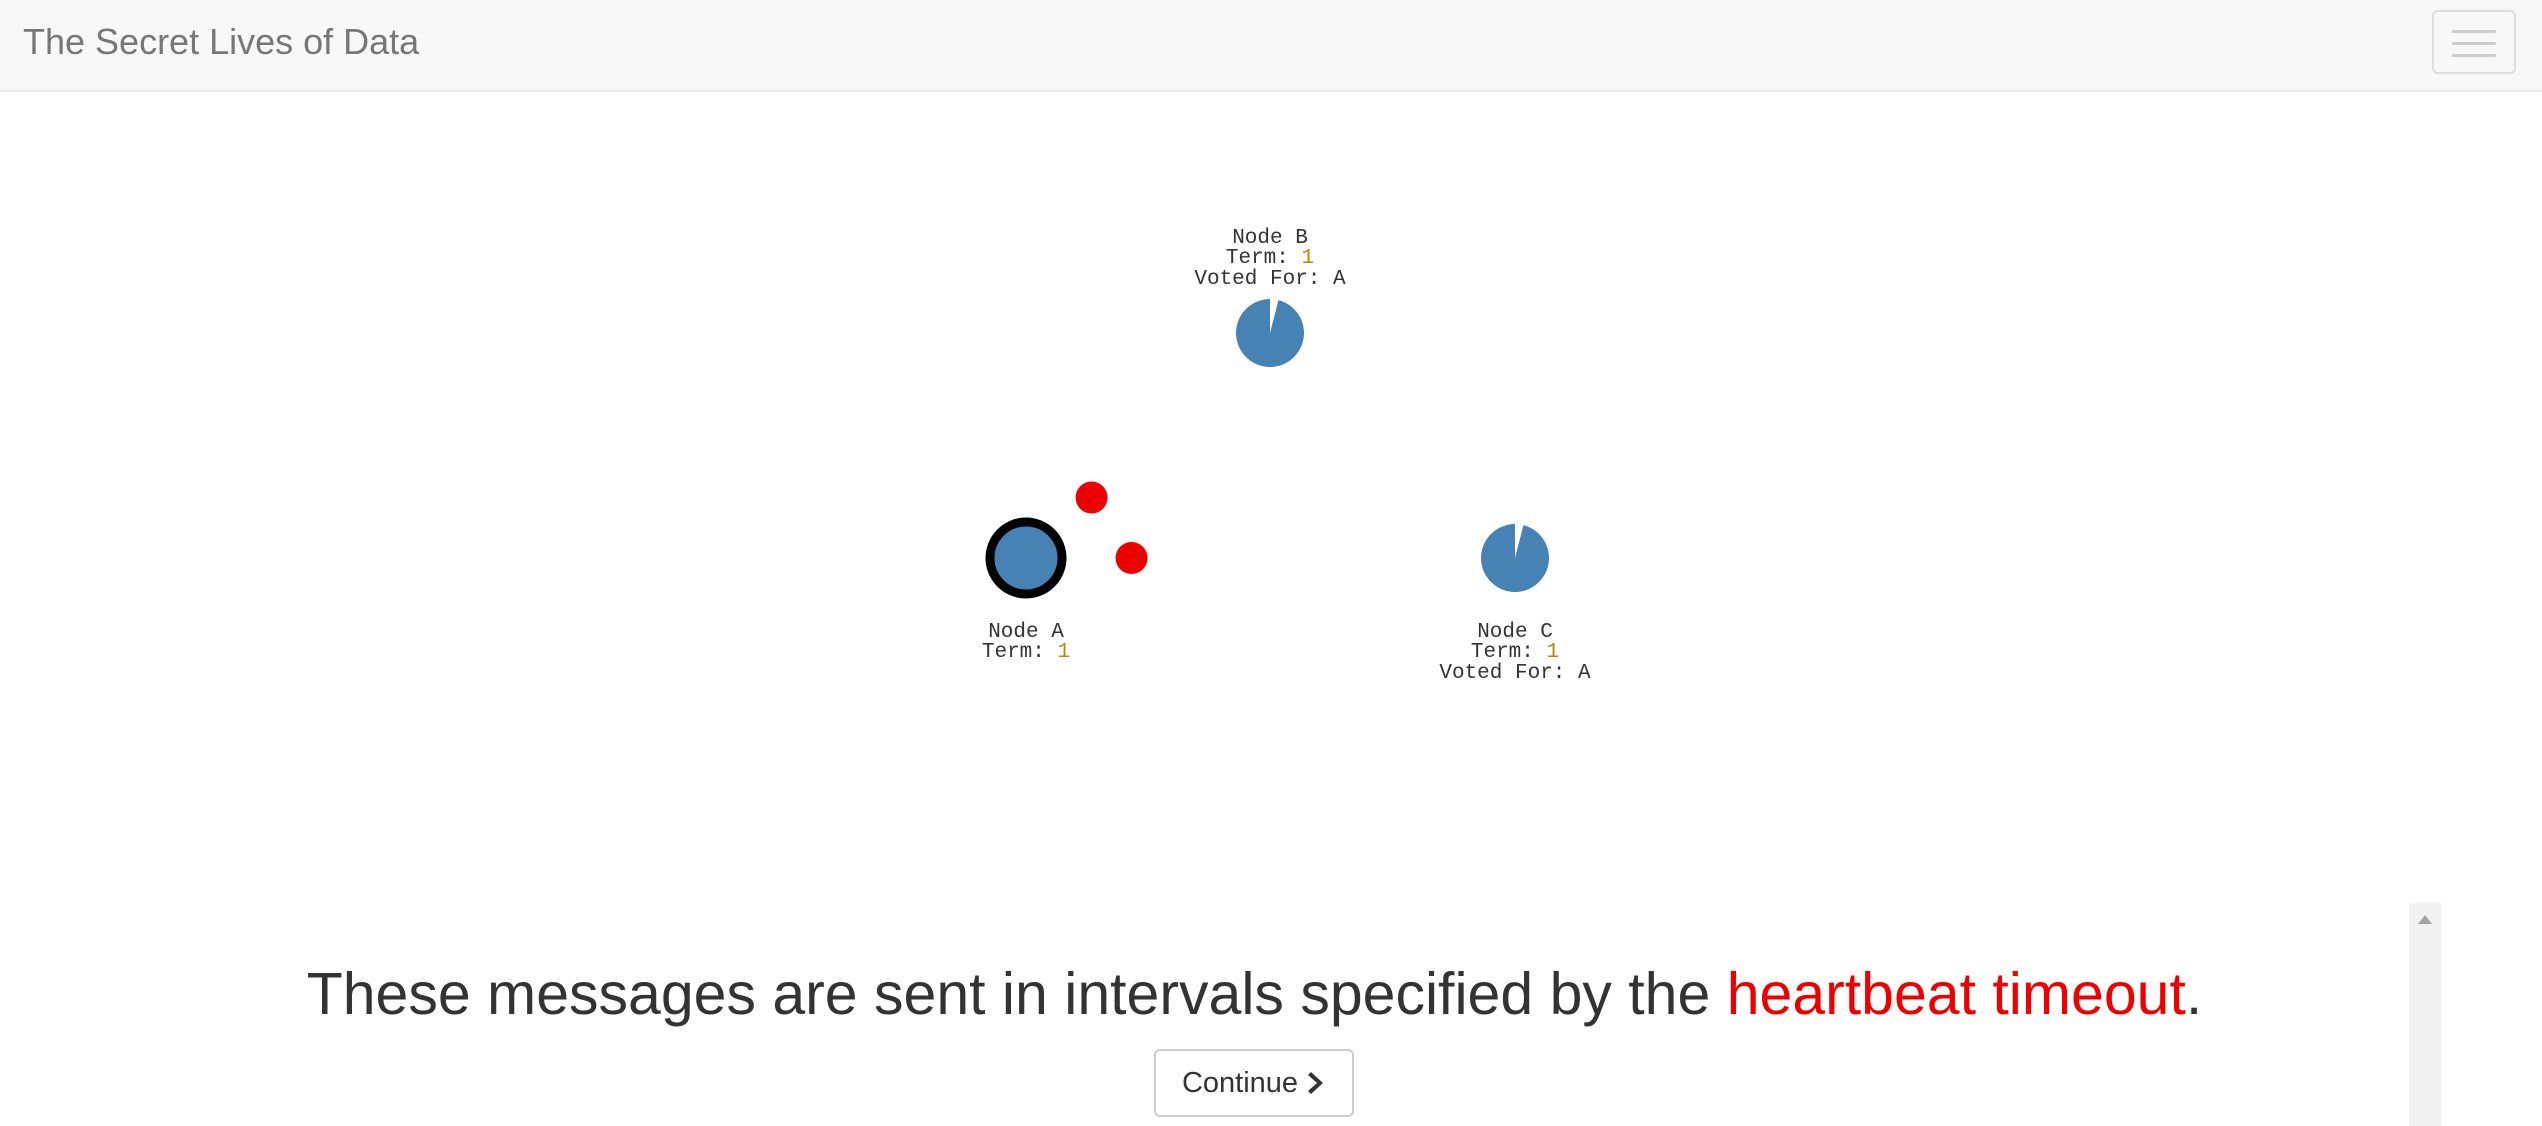  I want to click on node-c-circle, so click(1514, 558).